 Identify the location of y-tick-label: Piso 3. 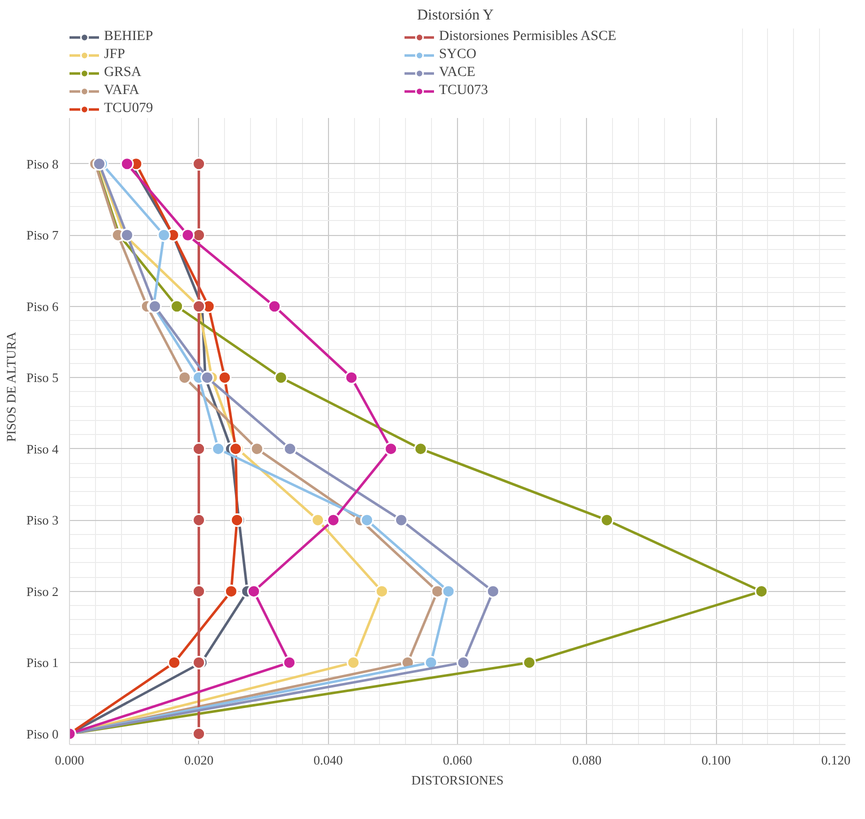
(42, 520).